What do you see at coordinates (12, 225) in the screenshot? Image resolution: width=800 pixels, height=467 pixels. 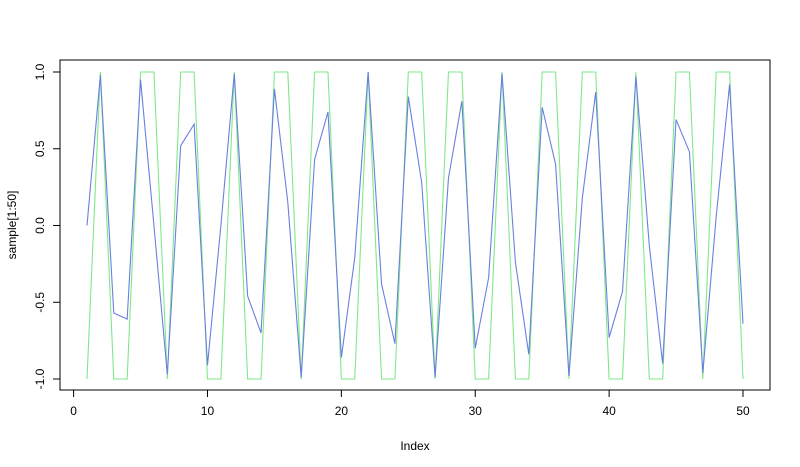 I see `y-axis-label: sample[1:50]` at bounding box center [12, 225].